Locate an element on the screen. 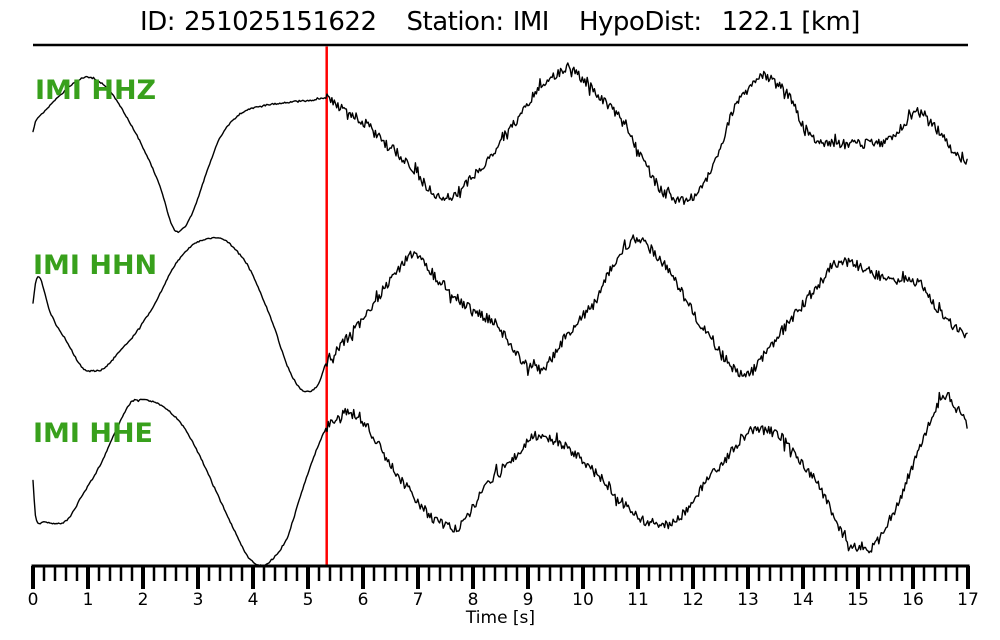  event-id-field: ID: 251025151622 is located at coordinates (258, 22).